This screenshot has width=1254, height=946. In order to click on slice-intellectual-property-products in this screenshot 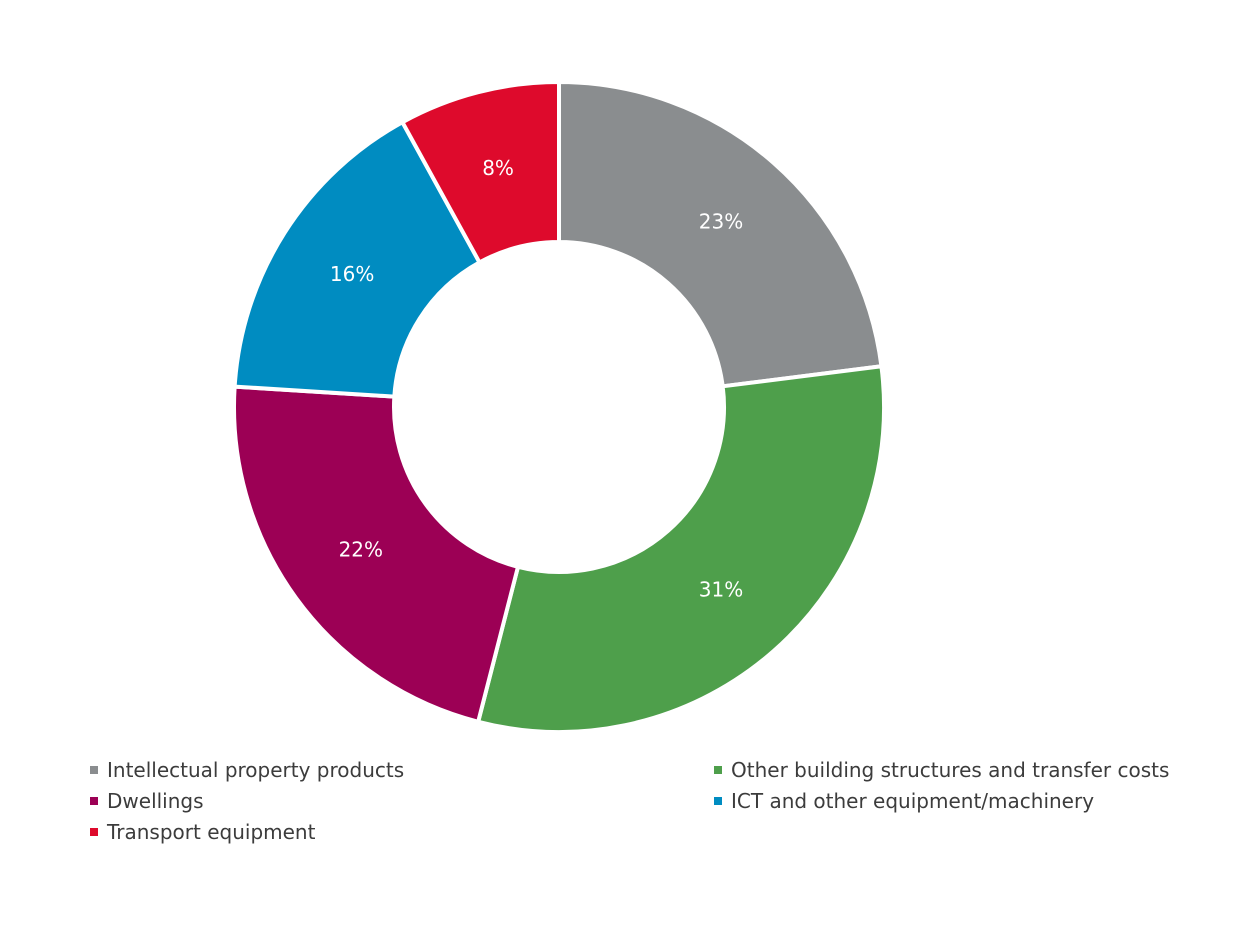, I will do `click(720, 234)`.